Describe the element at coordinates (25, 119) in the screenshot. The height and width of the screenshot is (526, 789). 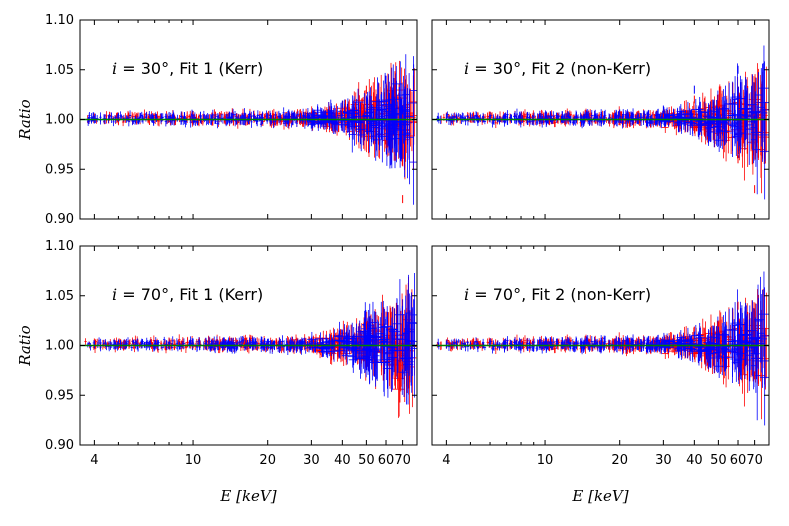
I see `y-axis-label: Ratio` at that location.